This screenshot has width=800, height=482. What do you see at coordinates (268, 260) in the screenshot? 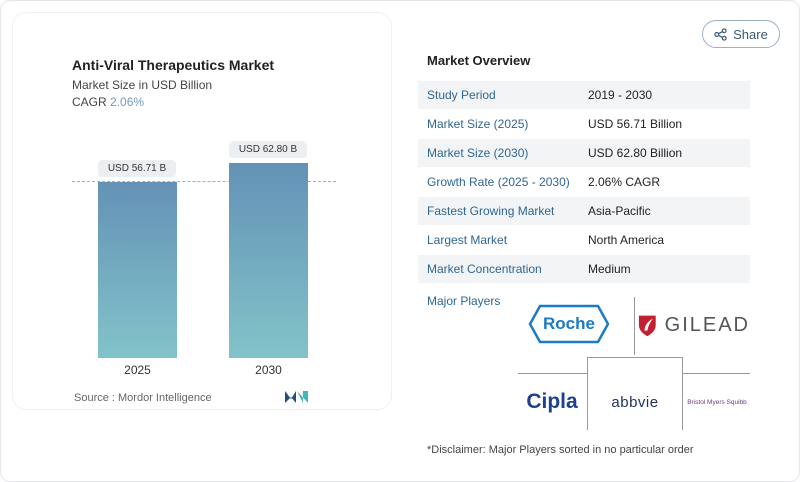
I see `bar-2030` at bounding box center [268, 260].